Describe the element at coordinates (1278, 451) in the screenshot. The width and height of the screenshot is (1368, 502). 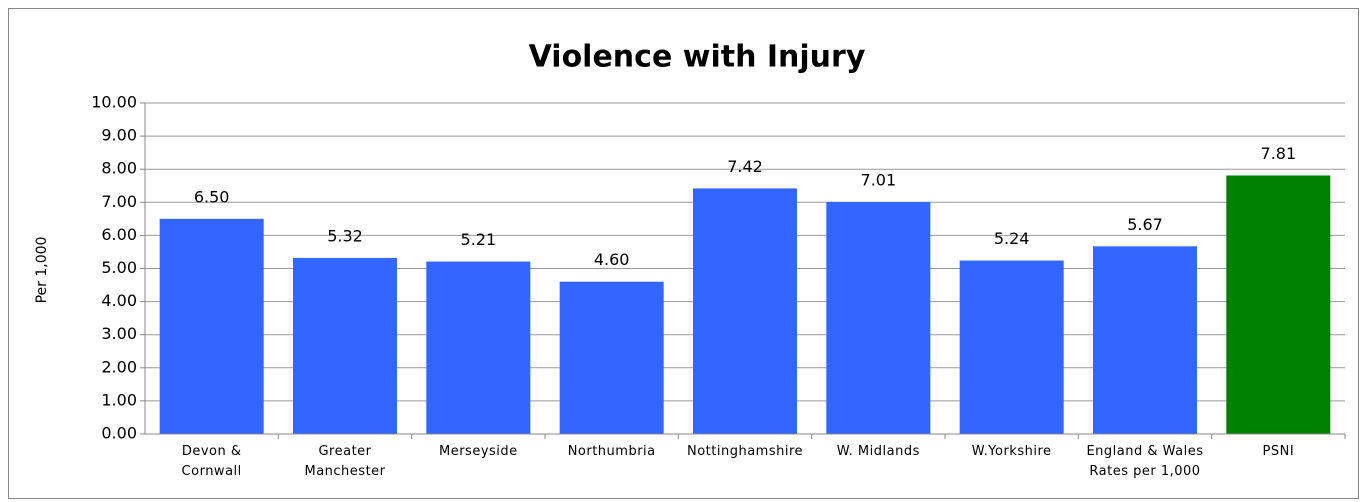
I see `x-tick-label: PSNI` at that location.